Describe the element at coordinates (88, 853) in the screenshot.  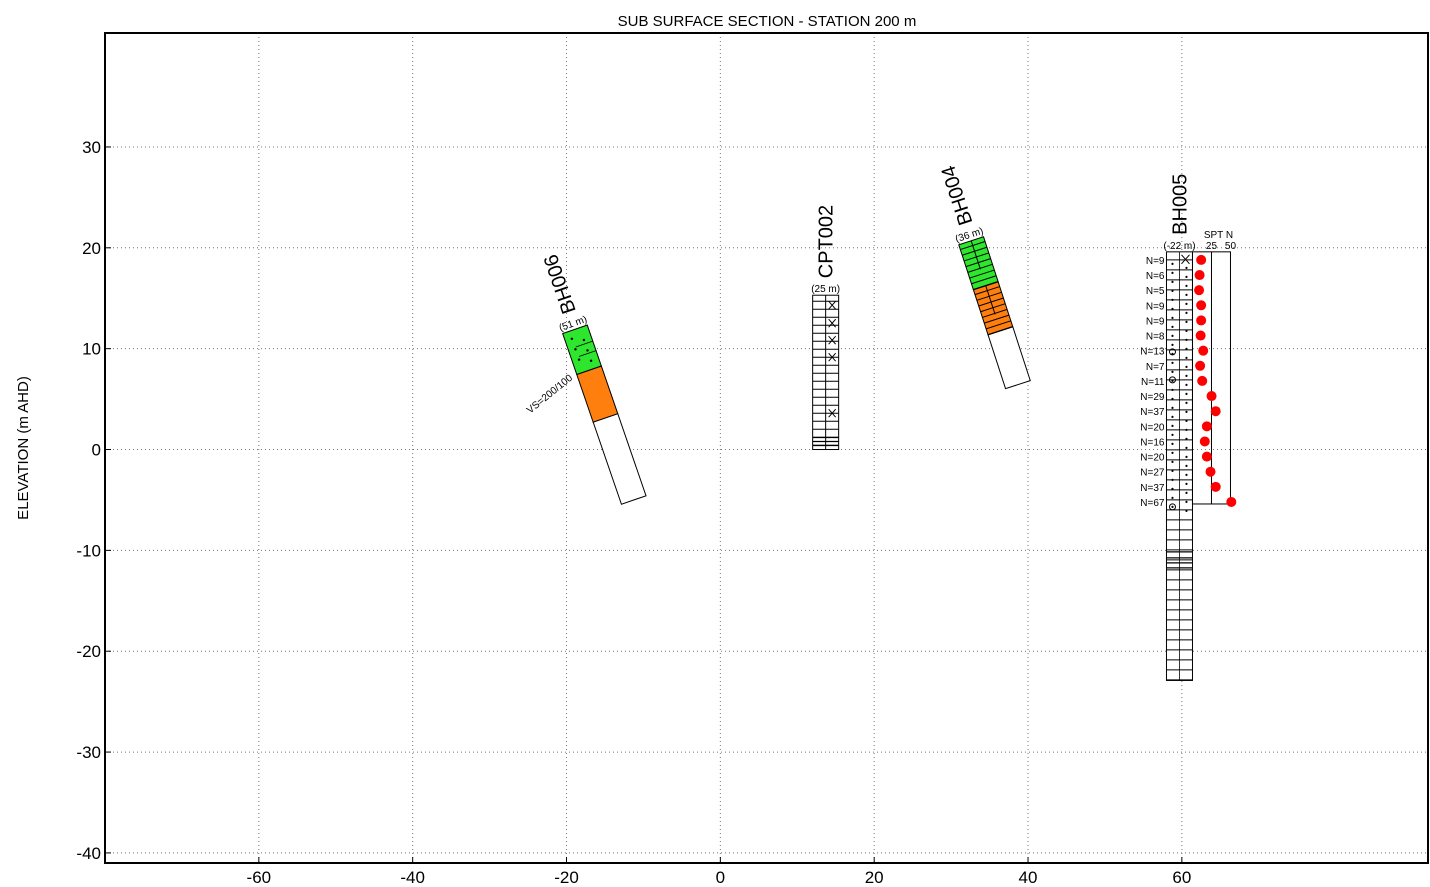
I see `y-tick-label: -40` at that location.